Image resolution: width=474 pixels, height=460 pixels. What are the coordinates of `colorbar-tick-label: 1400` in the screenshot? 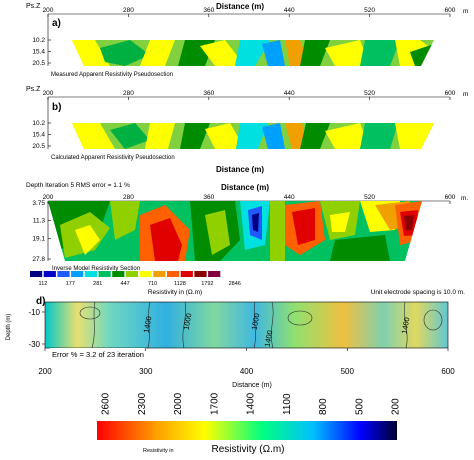 It's located at (251, 403).